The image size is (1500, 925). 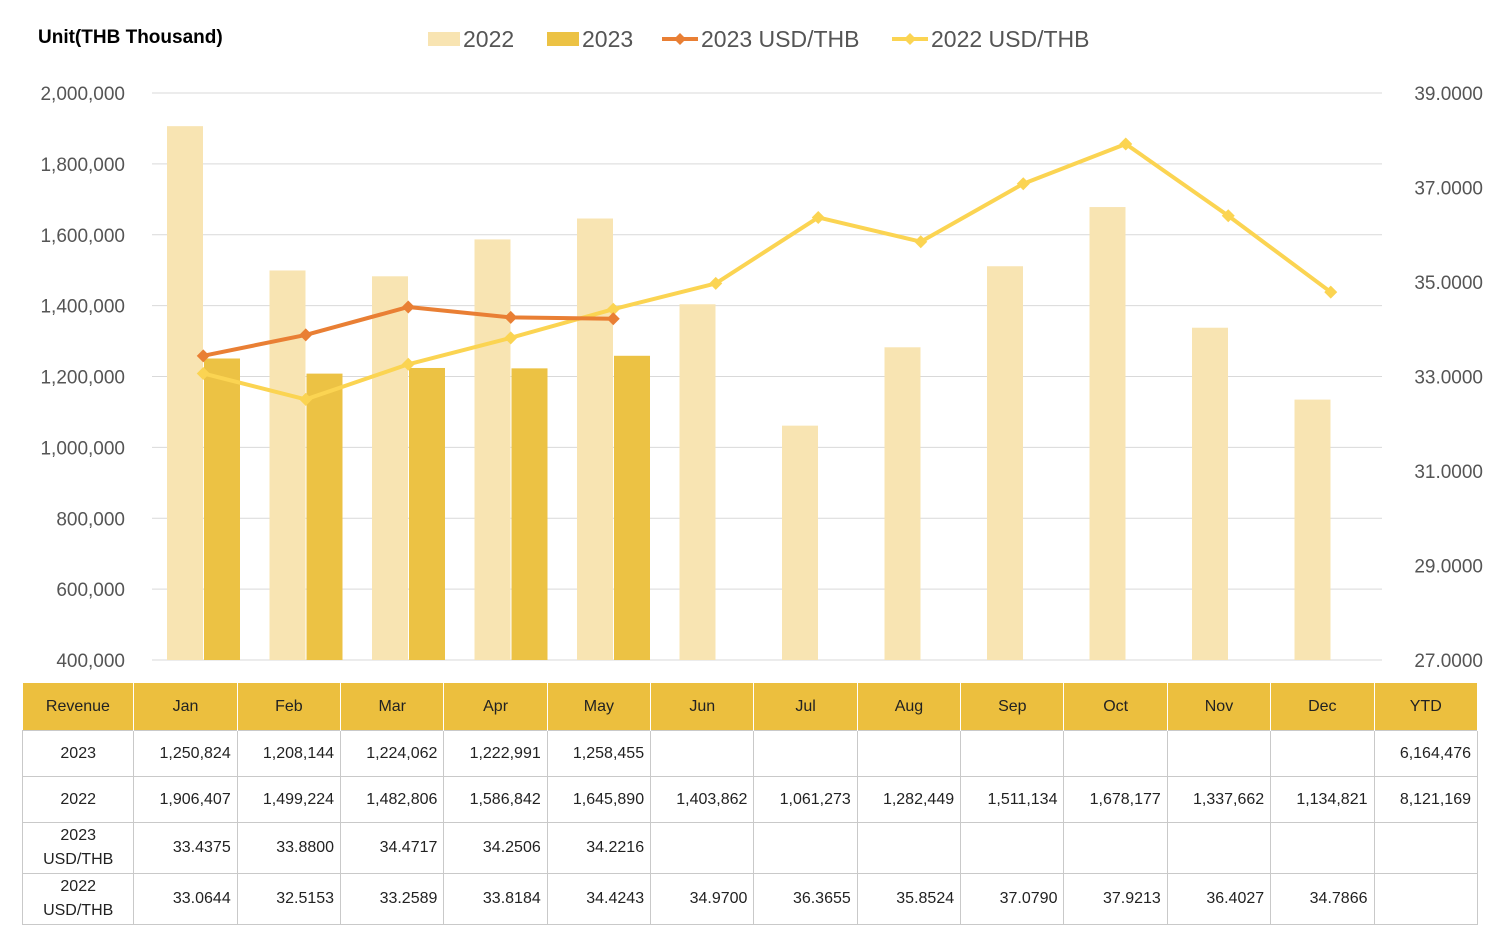 I want to click on table-cell: 8,121,169, so click(x=1425, y=799).